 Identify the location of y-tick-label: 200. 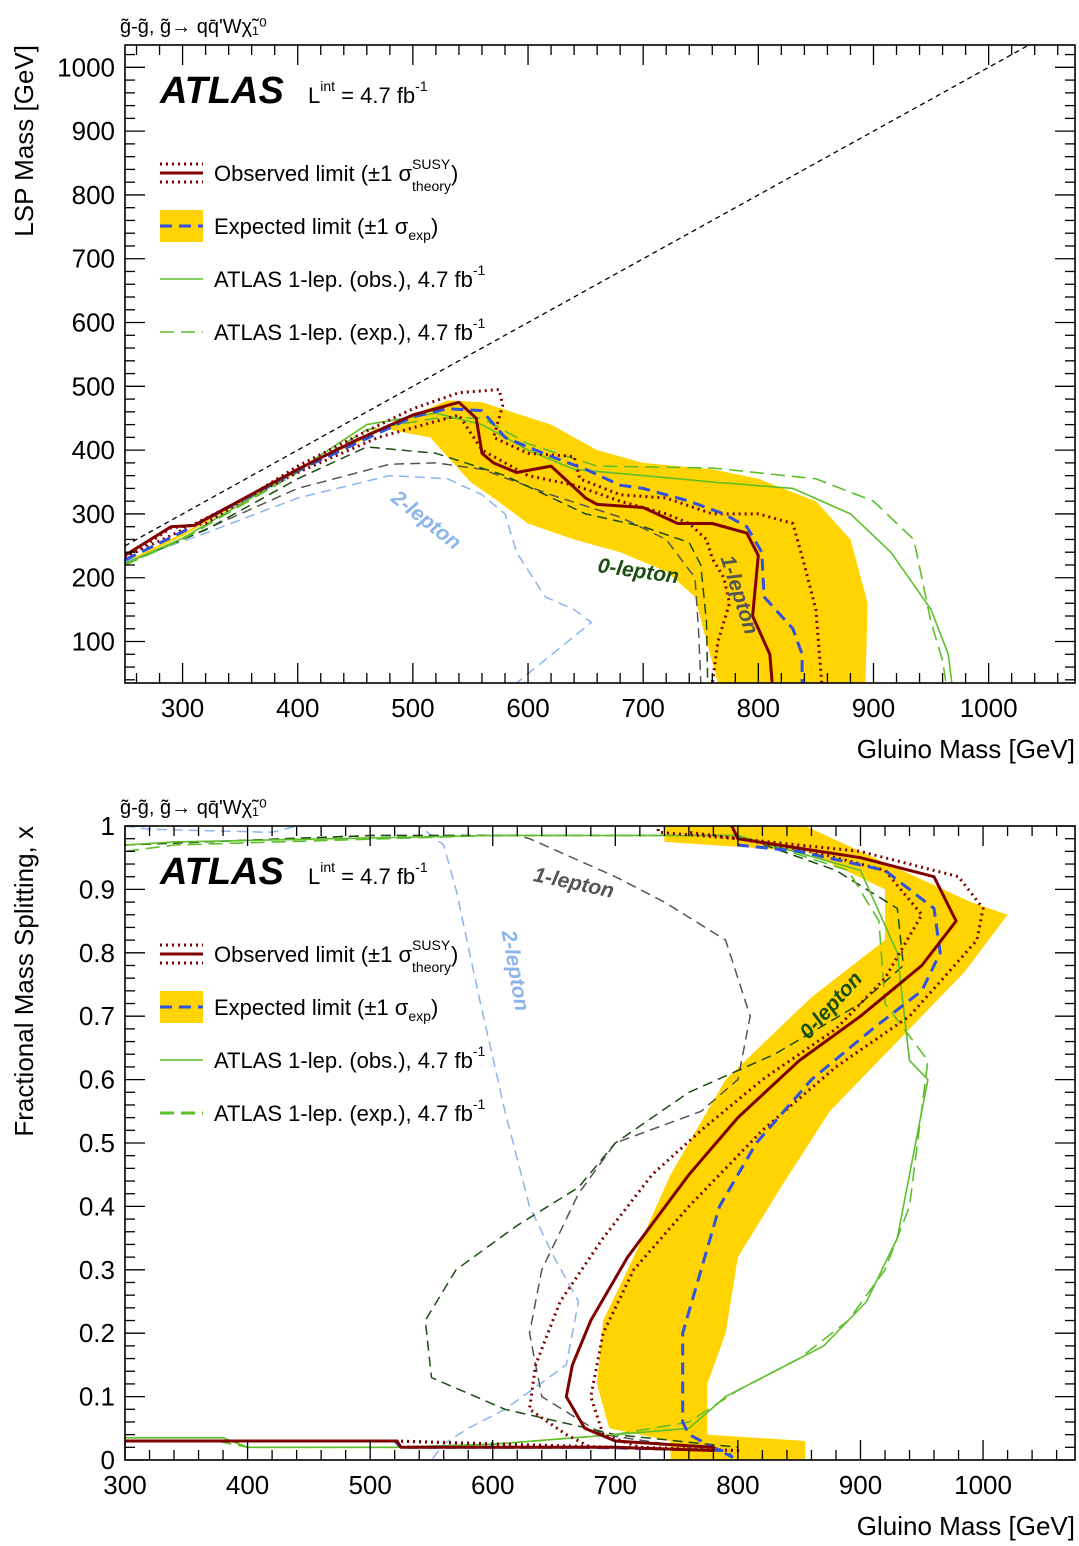
(93, 578).